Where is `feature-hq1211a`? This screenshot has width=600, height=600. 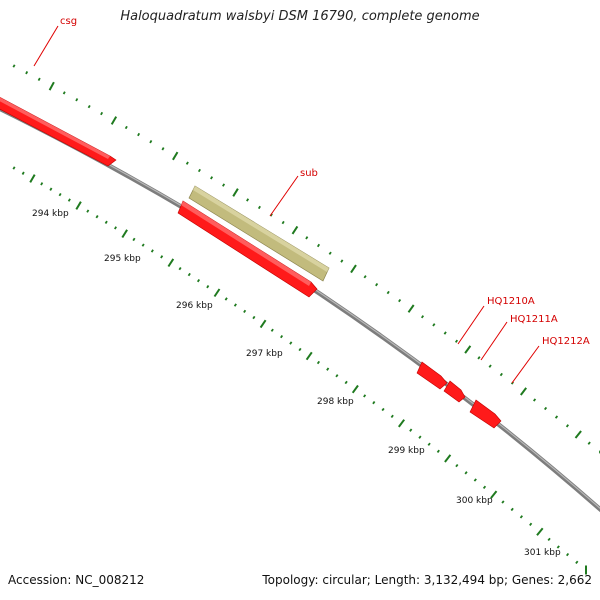
feature-hq1211a is located at coordinates (454, 391).